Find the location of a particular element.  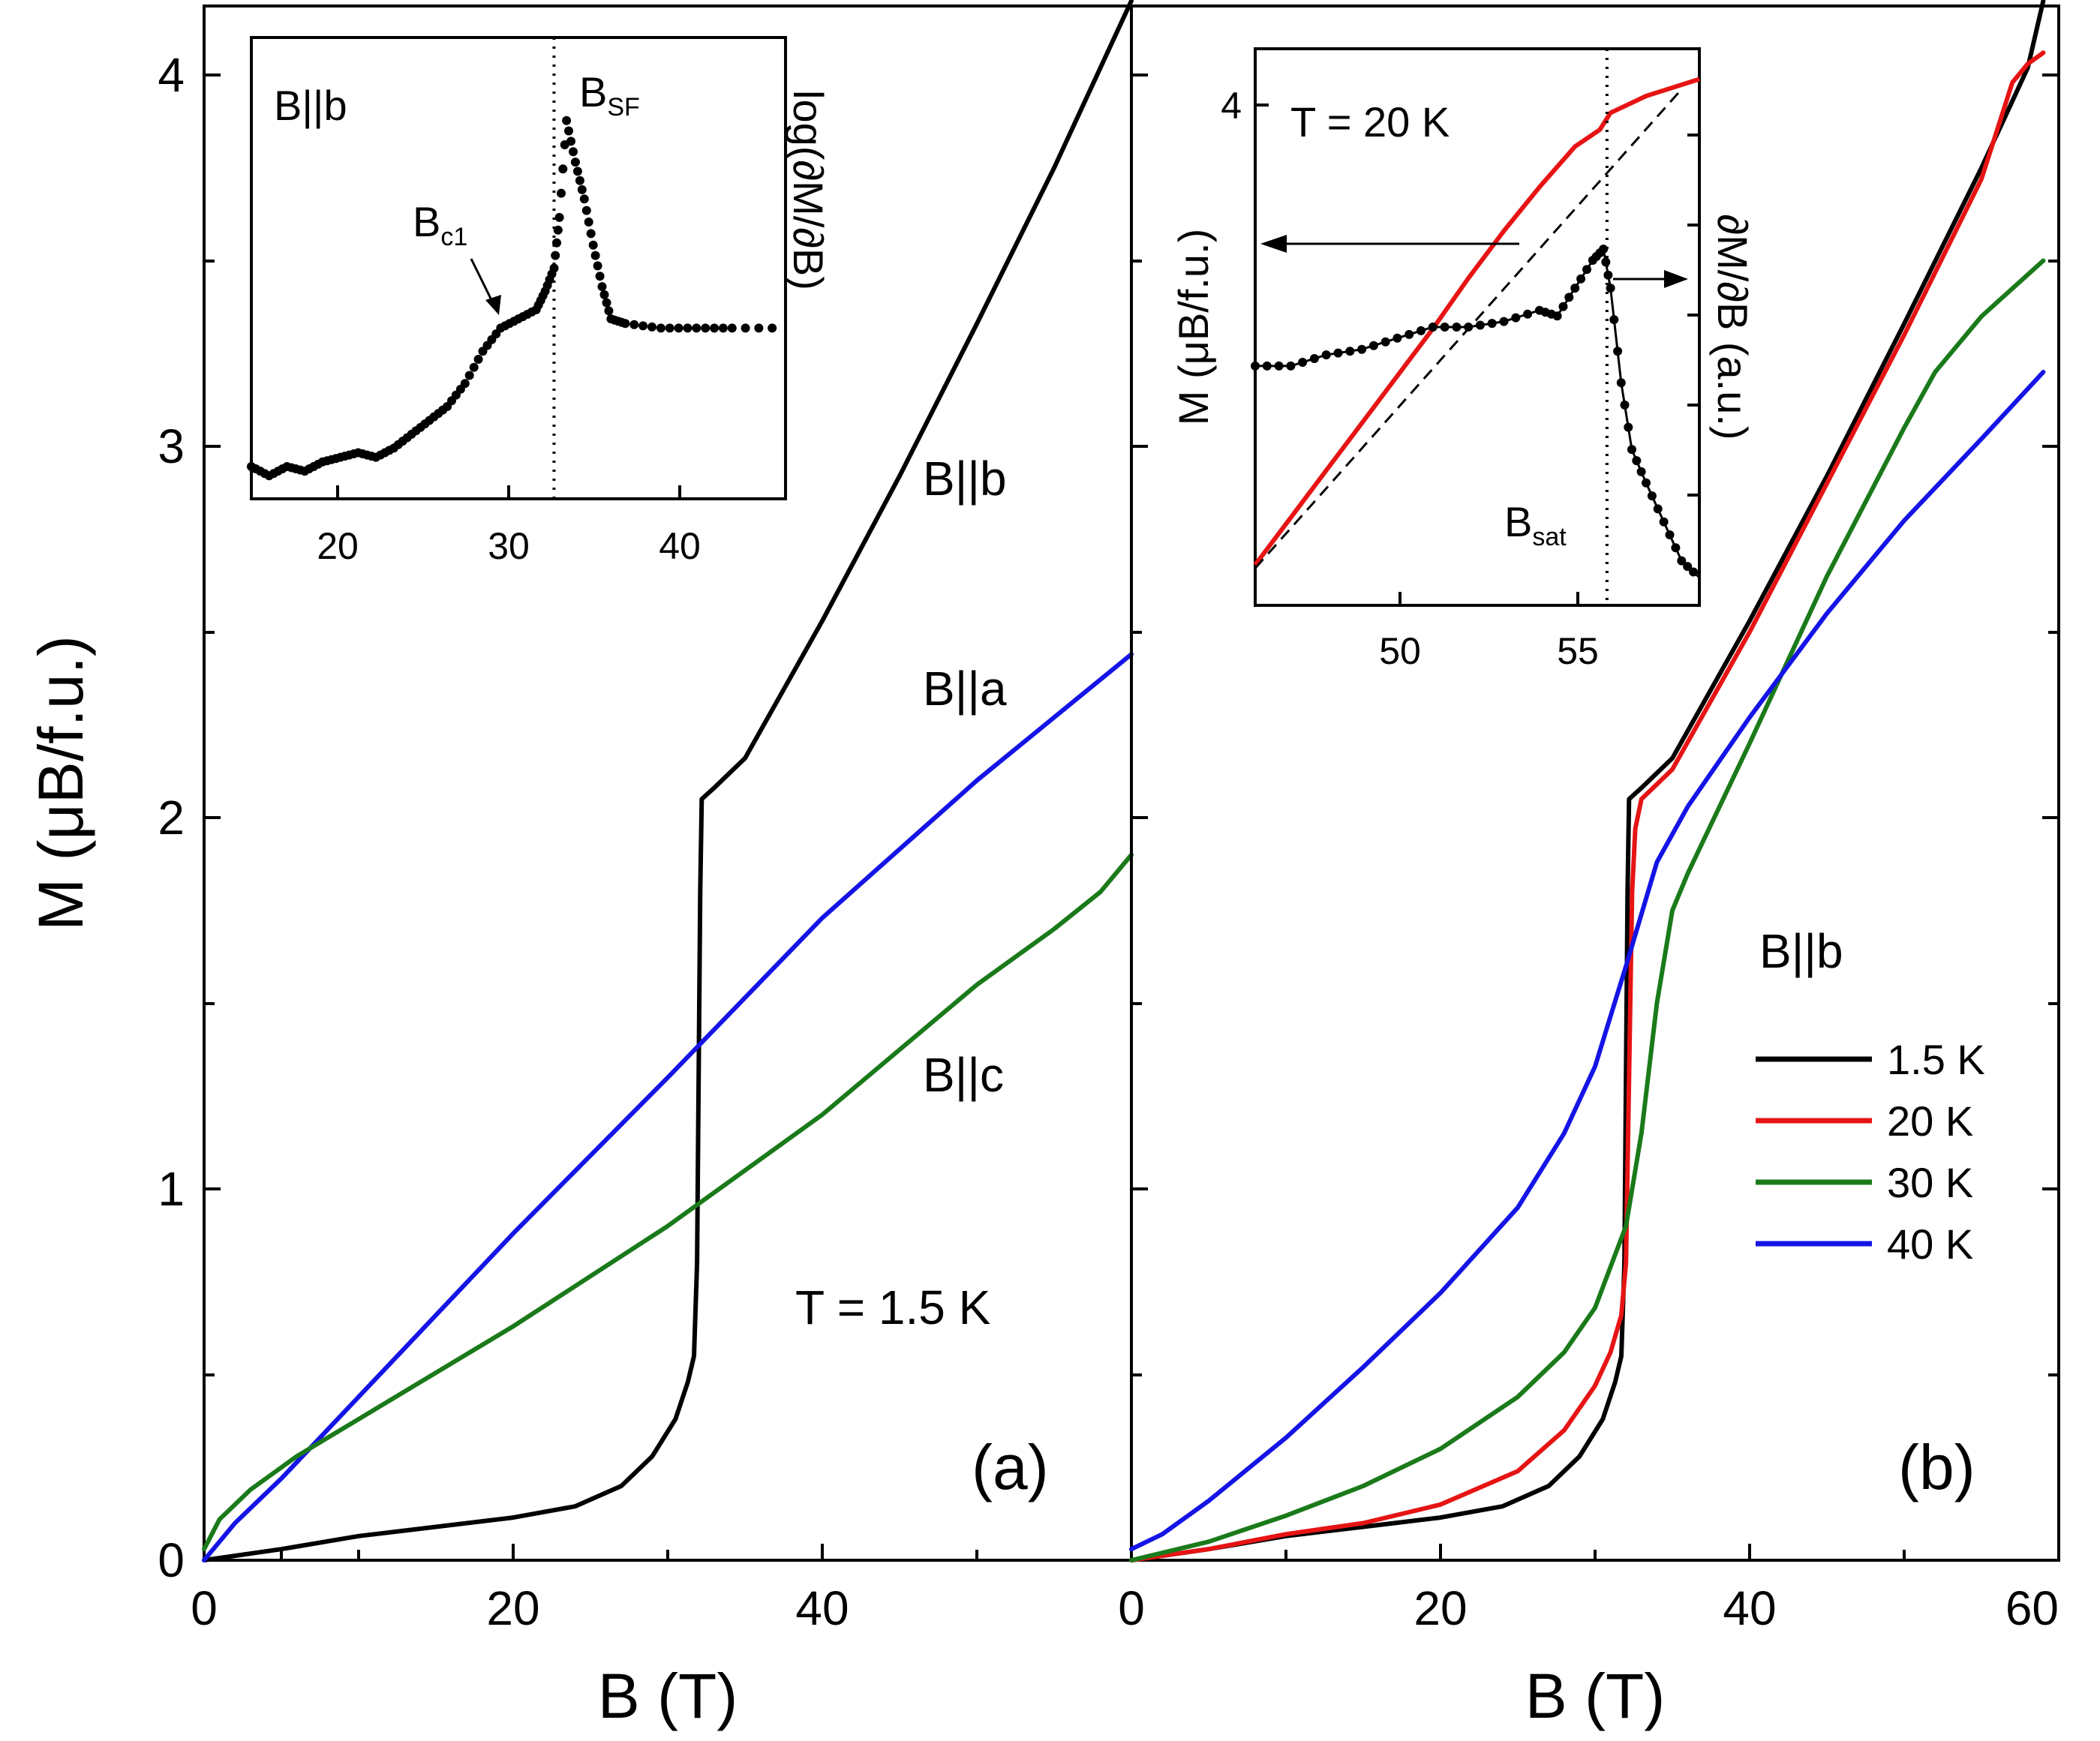

inset-b-frame is located at coordinates (1478, 327).